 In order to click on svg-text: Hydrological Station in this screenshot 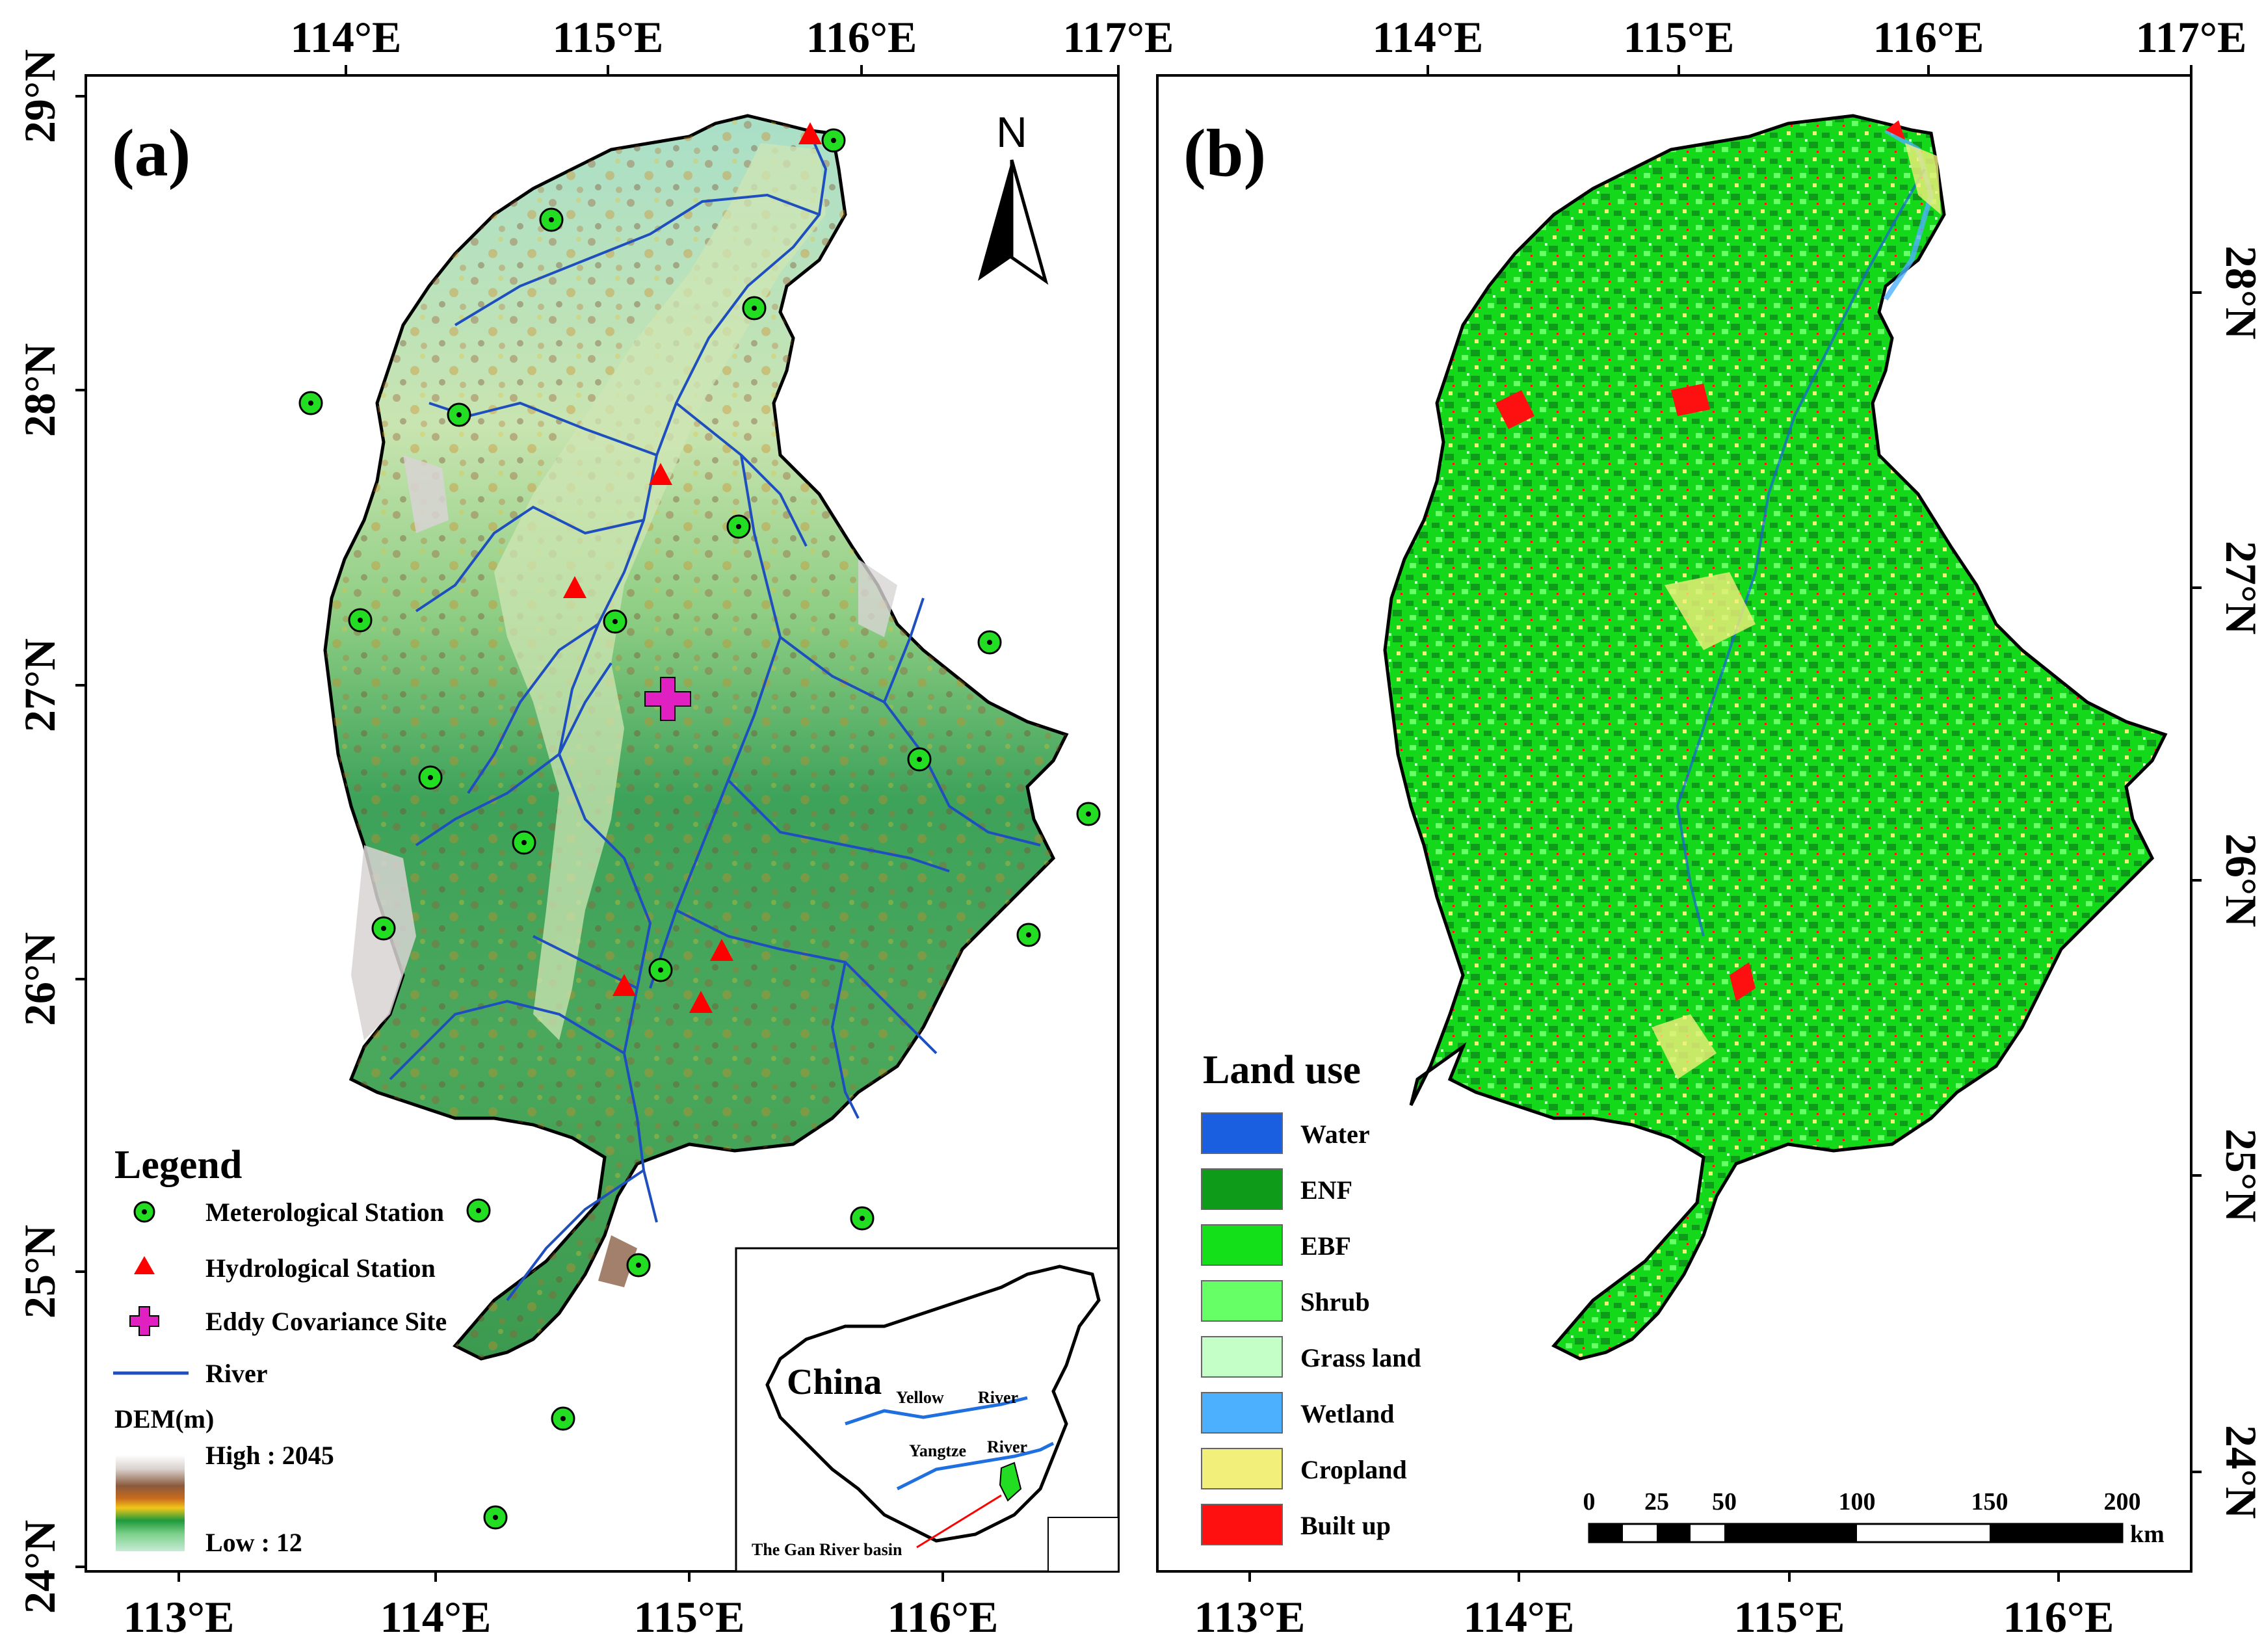, I will do `click(320, 1268)`.